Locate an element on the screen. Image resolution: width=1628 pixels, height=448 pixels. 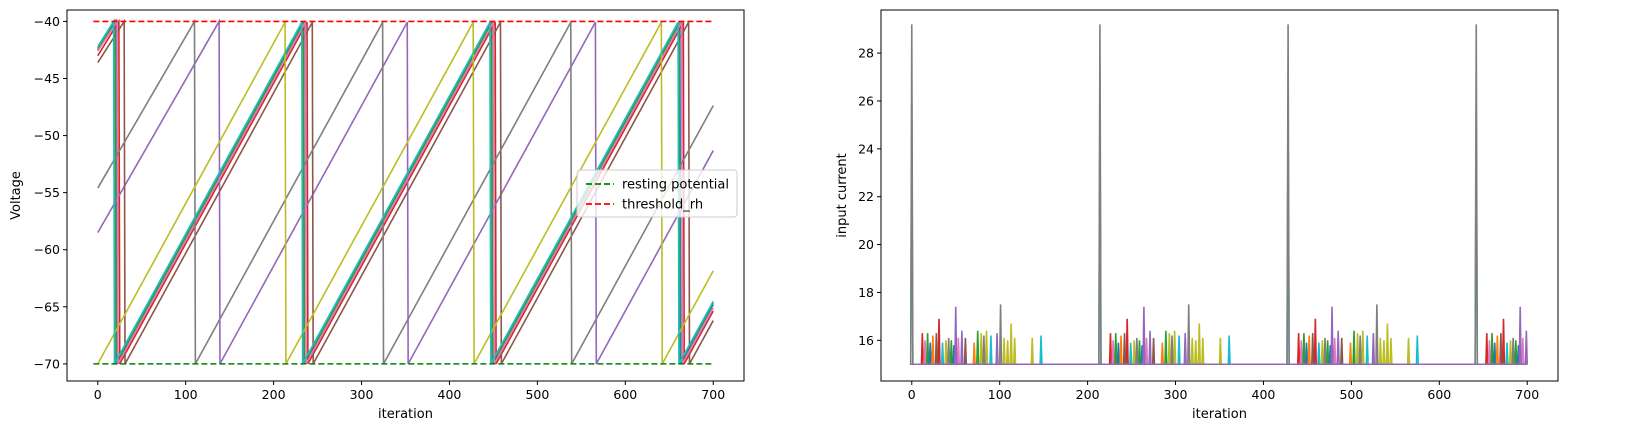
y-tick-label: 24 is located at coordinates (866, 148).